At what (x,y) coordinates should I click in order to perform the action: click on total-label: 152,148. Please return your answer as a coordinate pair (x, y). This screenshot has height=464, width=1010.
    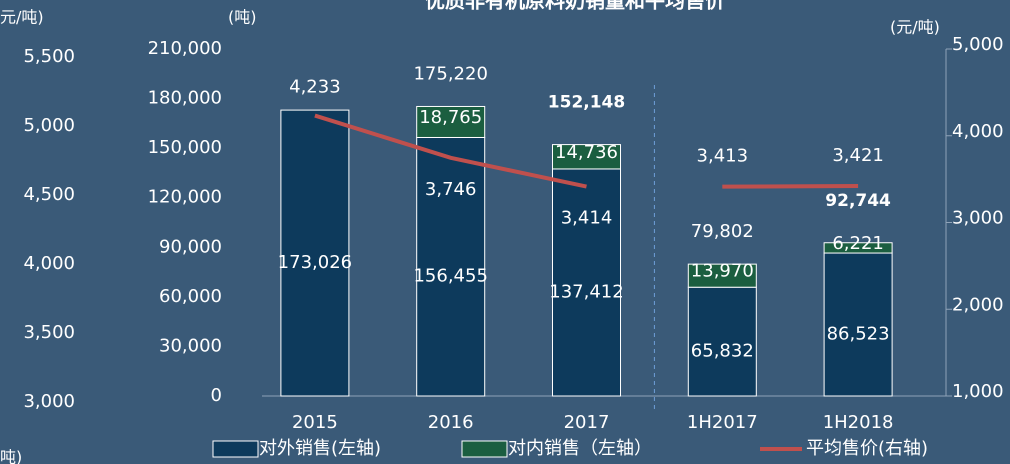
    Looking at the image, I should click on (586, 103).